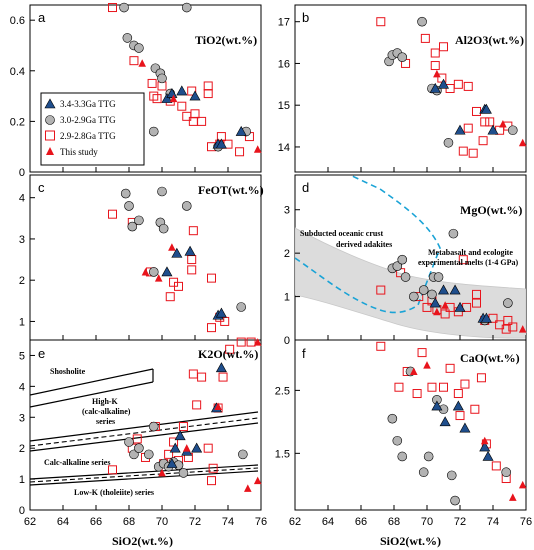 The width and height of the screenshot is (534, 550). I want to click on panel-e-ytick-label: 4, so click(22, 387).